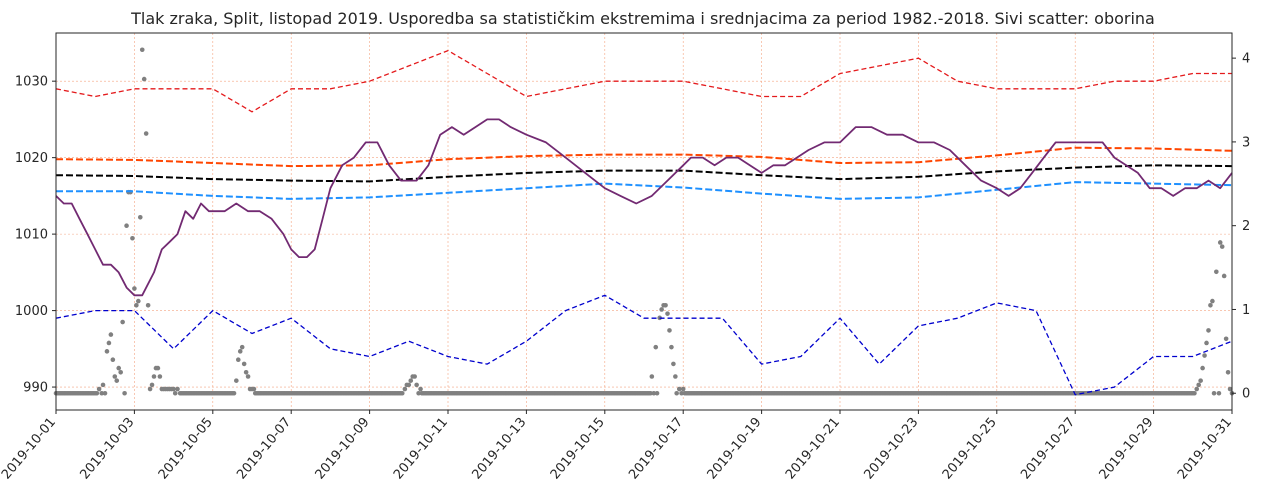 The width and height of the screenshot is (1273, 502). I want to click on x-tick-label: 2019-10-19, so click(735, 449).